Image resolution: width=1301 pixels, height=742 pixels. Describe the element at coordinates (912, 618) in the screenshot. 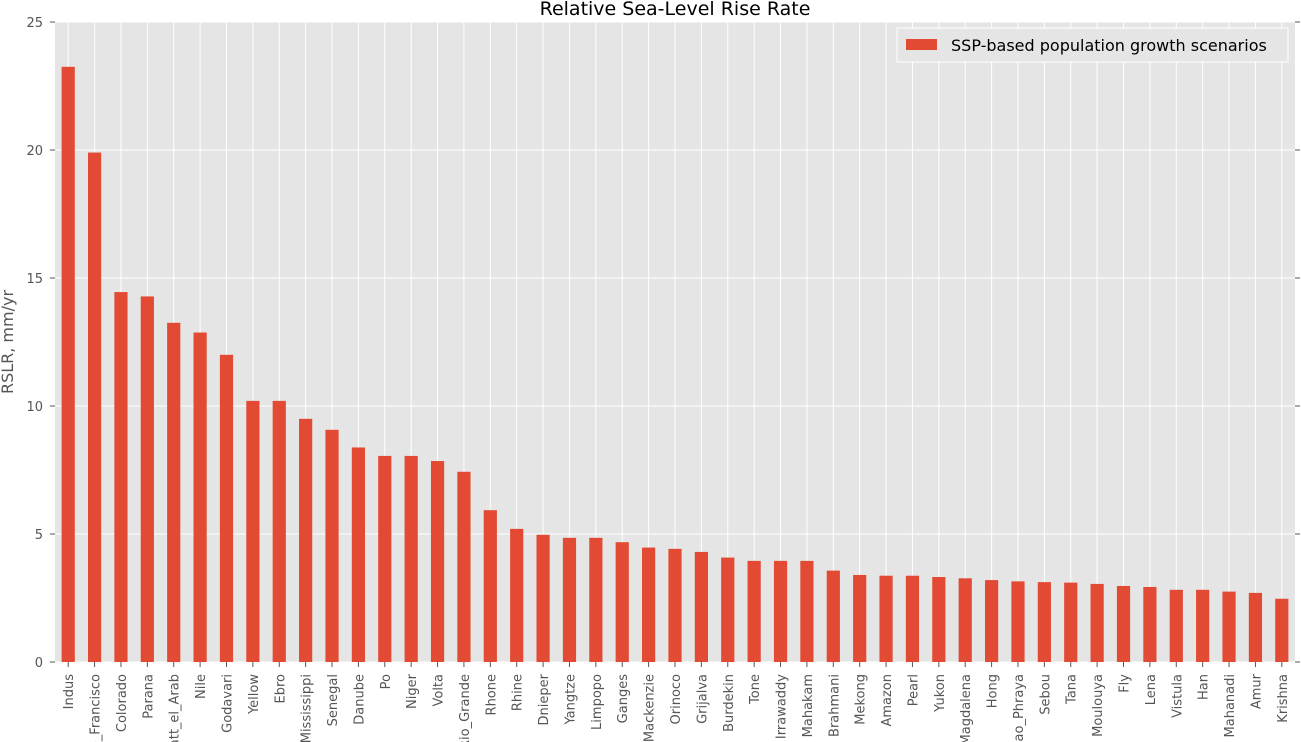

I see `bar-pearl` at that location.